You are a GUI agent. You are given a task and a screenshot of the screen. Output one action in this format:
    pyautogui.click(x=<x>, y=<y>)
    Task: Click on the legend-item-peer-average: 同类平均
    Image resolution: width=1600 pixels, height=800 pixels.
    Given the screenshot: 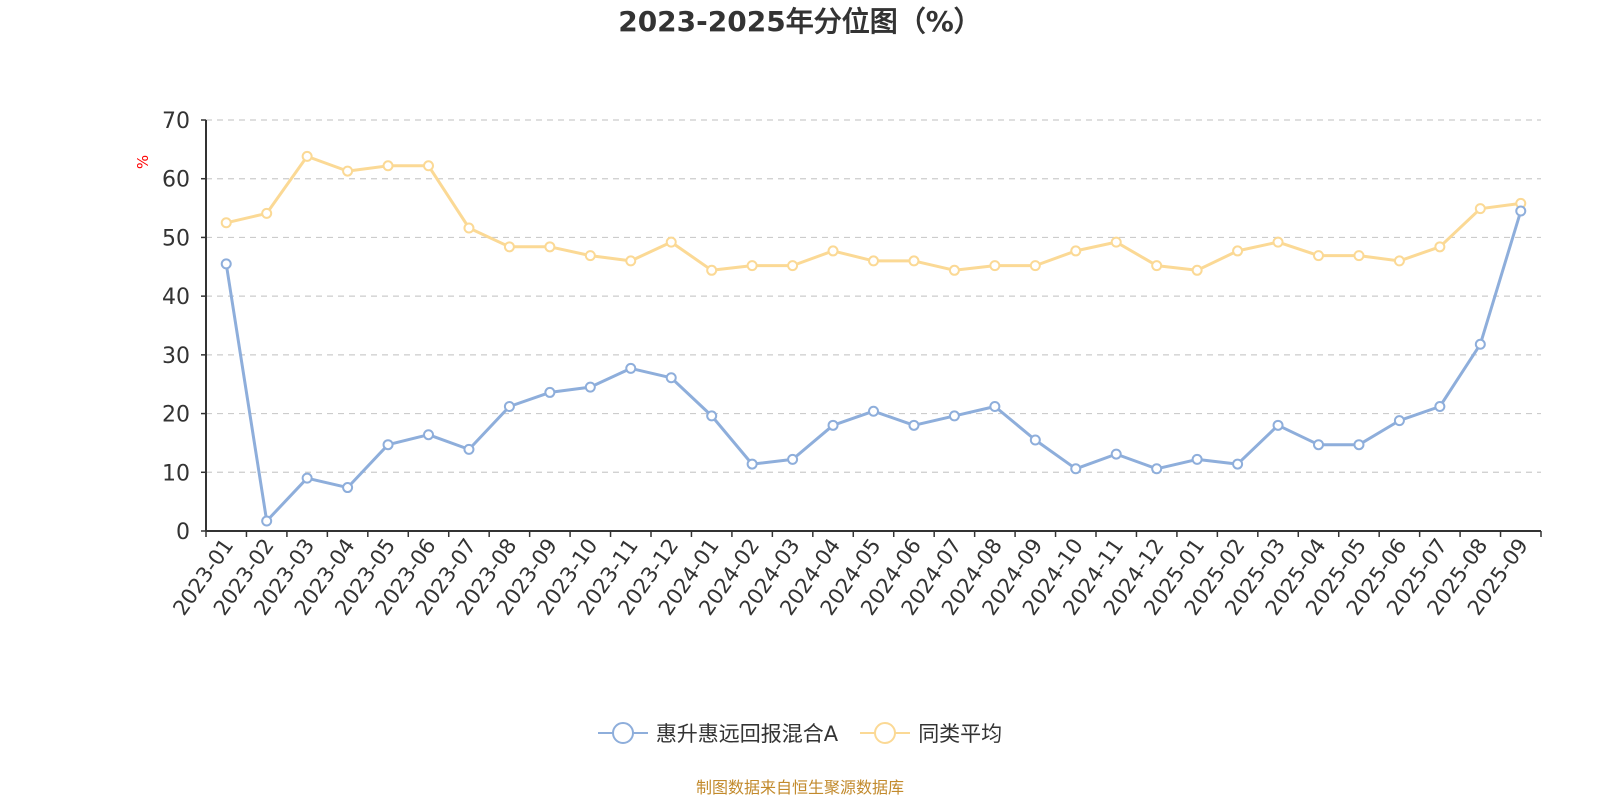 What is the action you would take?
    pyautogui.click(x=931, y=733)
    